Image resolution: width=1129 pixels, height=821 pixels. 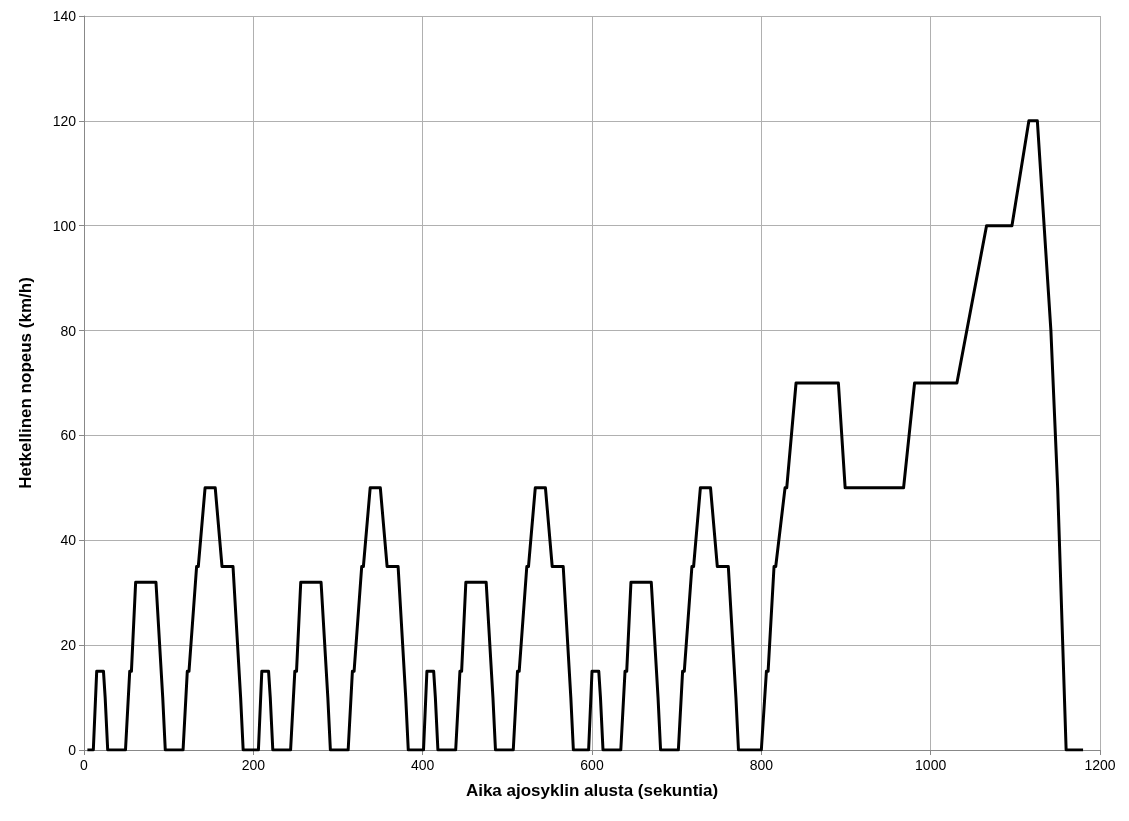 I want to click on y-axis-title: Hetkellinen nopeus (km/h), so click(x=25, y=383).